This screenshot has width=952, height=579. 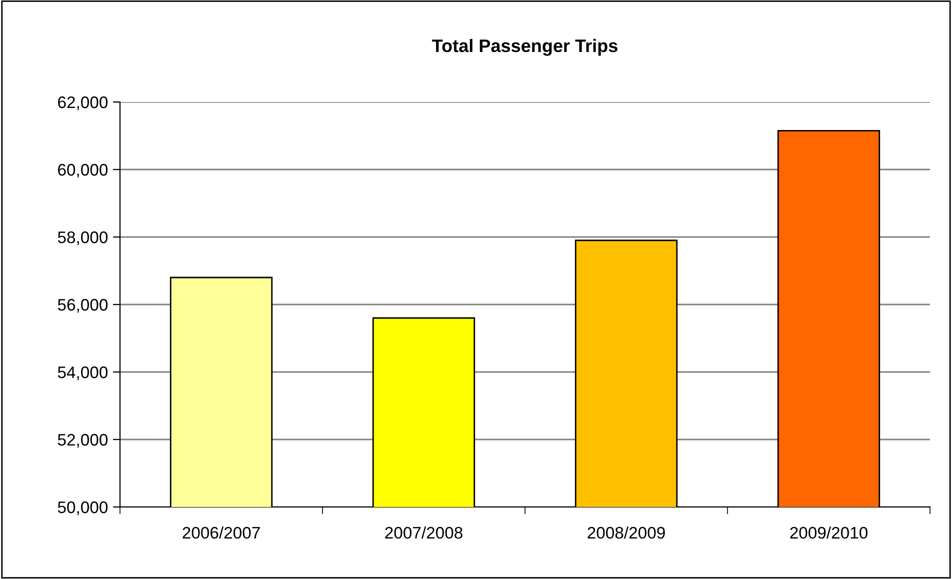 I want to click on y-tick-label: 60,000, so click(x=83, y=171).